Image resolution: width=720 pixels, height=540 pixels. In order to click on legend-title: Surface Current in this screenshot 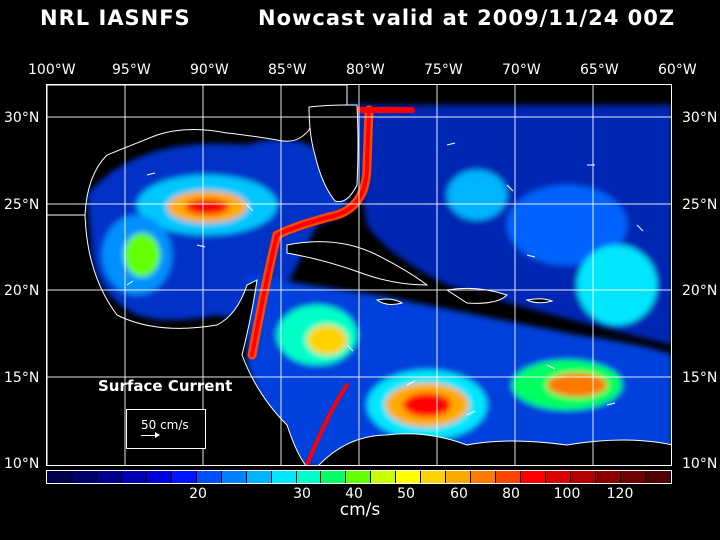, I will do `click(165, 386)`.